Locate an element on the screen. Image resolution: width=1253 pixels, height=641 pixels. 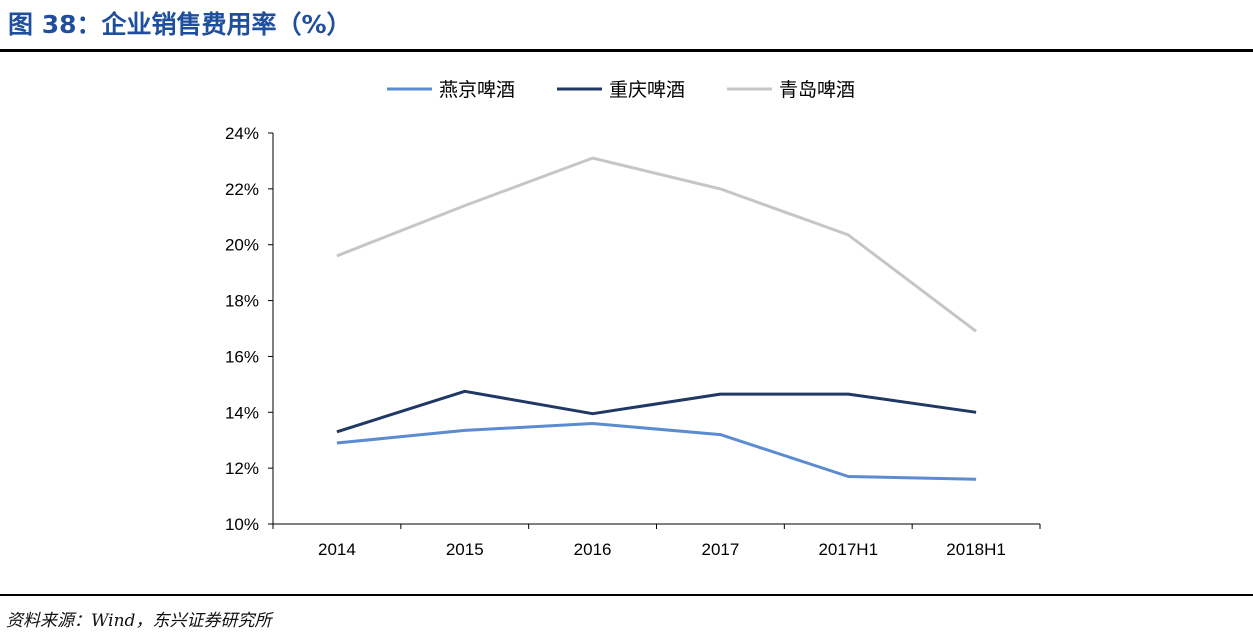
footer-divider is located at coordinates (626, 595).